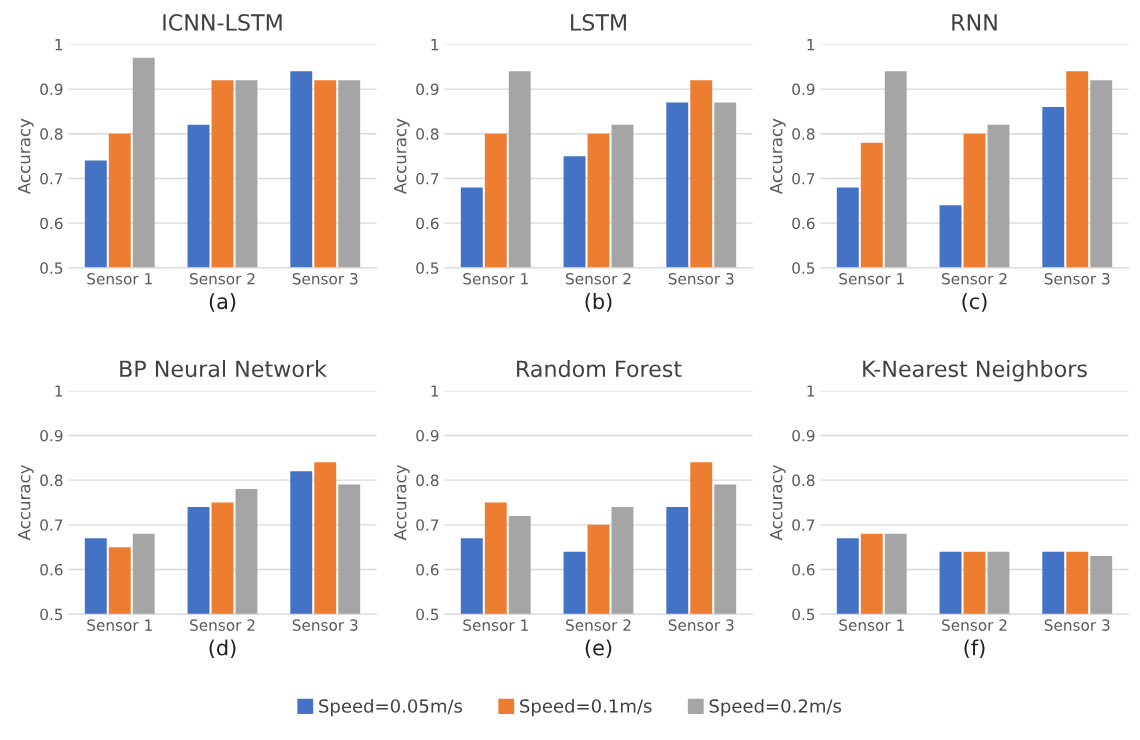  Describe the element at coordinates (586, 707) in the screenshot. I see `legend-label: Speed=0.1m/s` at that location.